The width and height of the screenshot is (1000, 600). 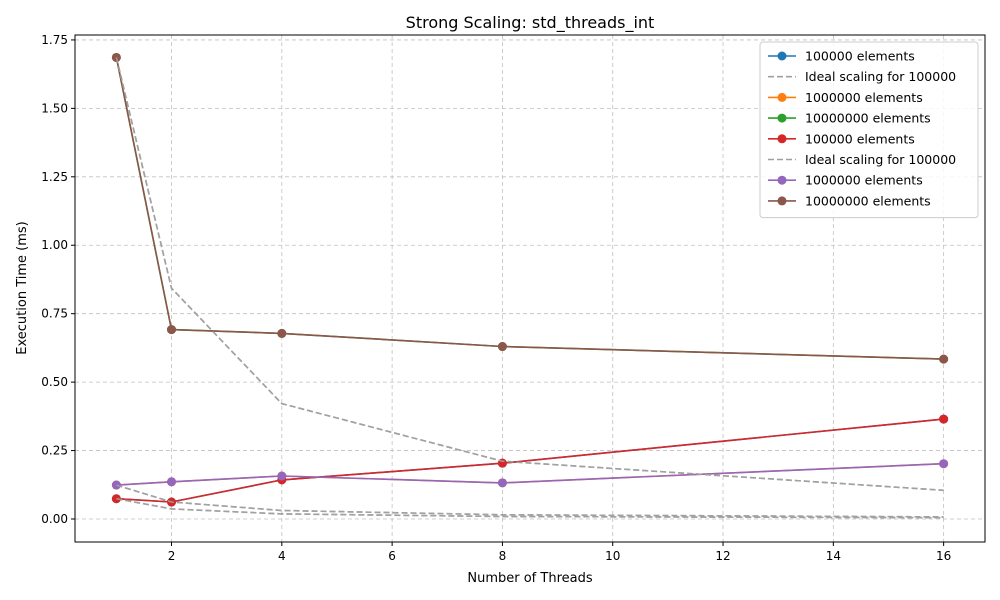 I want to click on x-tick-label: 16, so click(x=943, y=556).